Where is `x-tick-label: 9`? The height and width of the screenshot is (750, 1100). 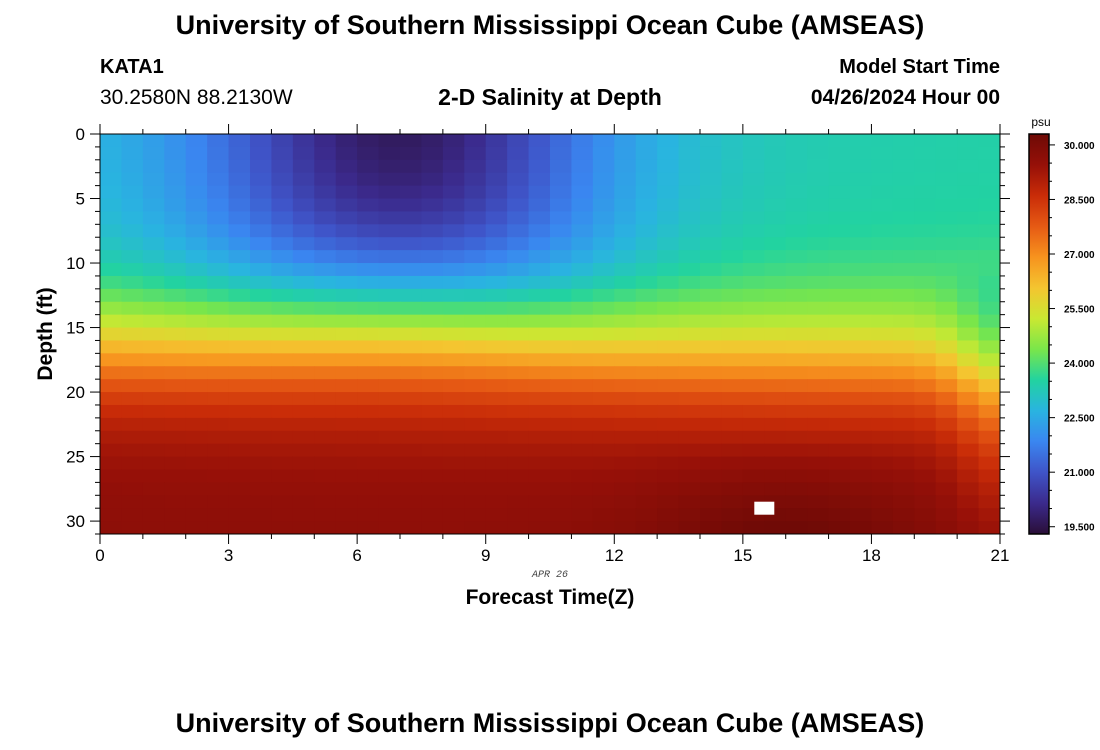 x-tick-label: 9 is located at coordinates (485, 555).